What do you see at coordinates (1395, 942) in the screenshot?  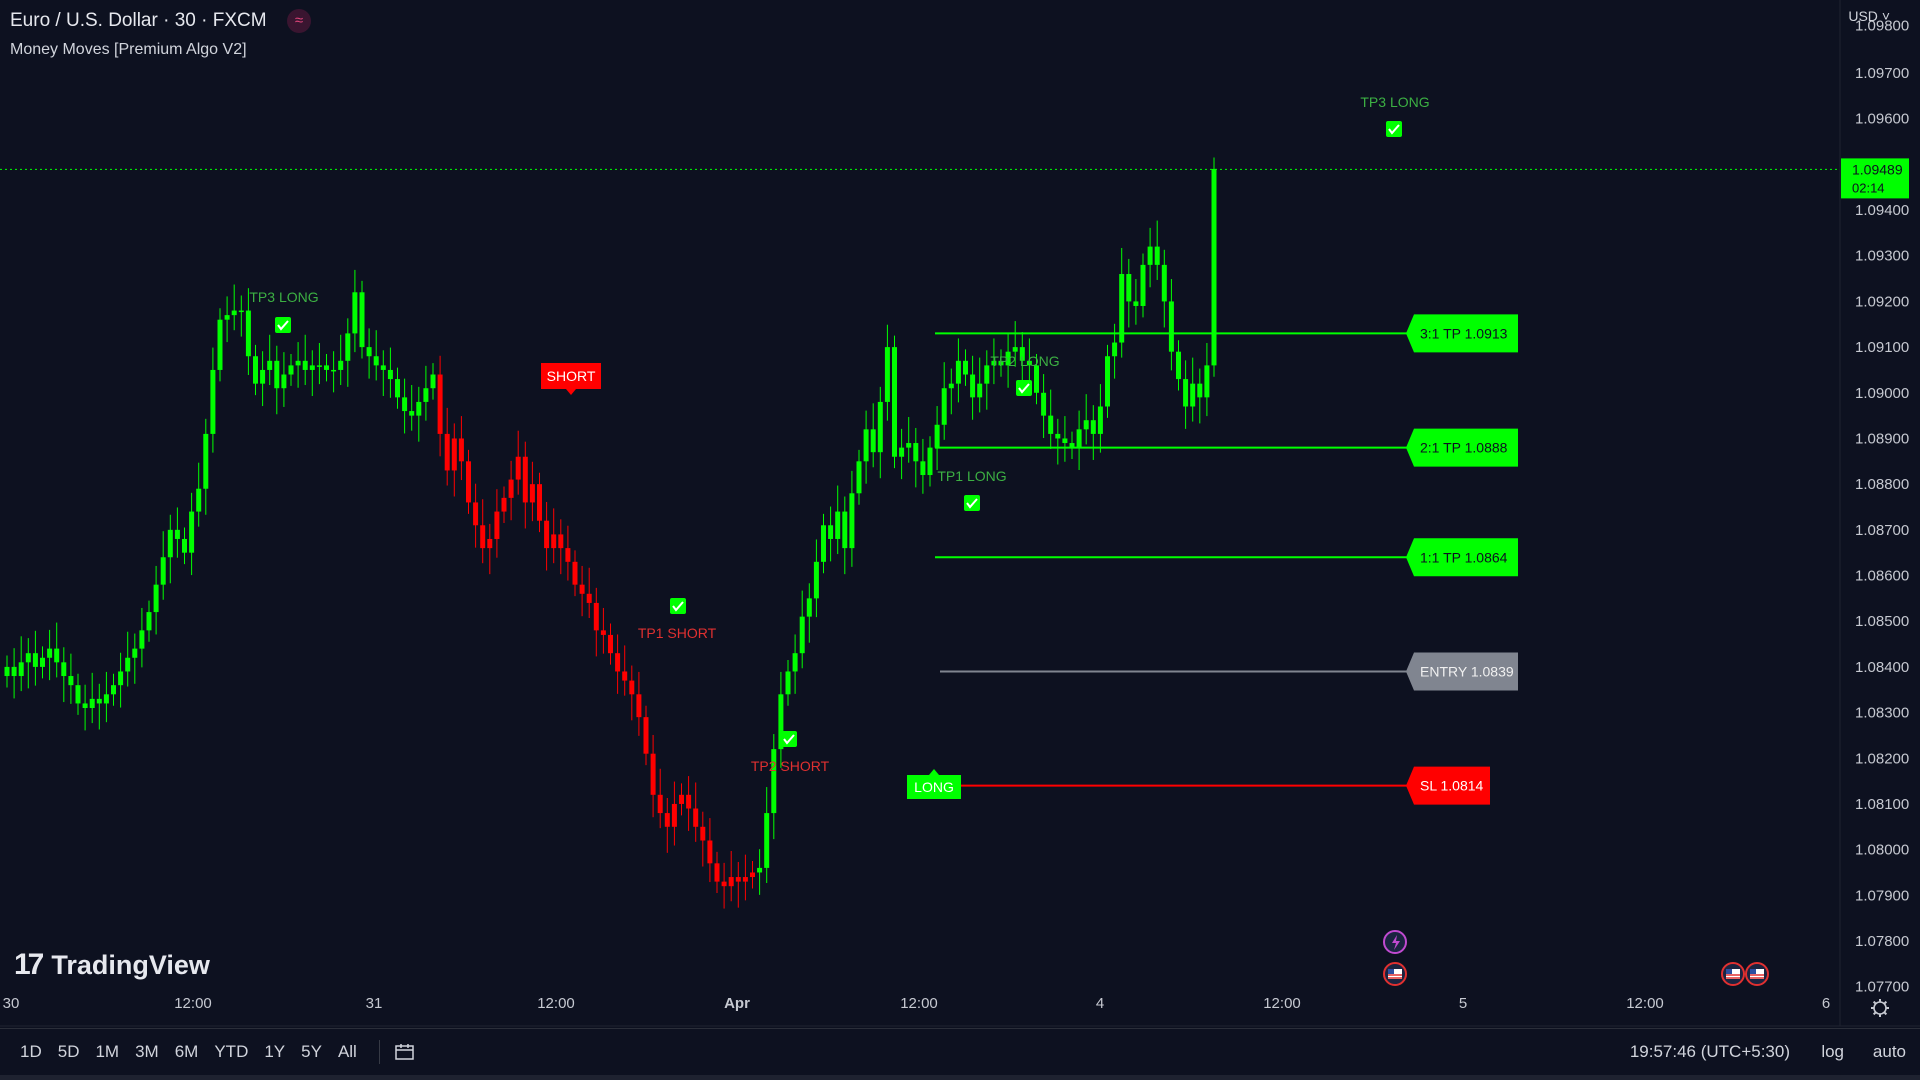 I see `lightning-event-icon` at bounding box center [1395, 942].